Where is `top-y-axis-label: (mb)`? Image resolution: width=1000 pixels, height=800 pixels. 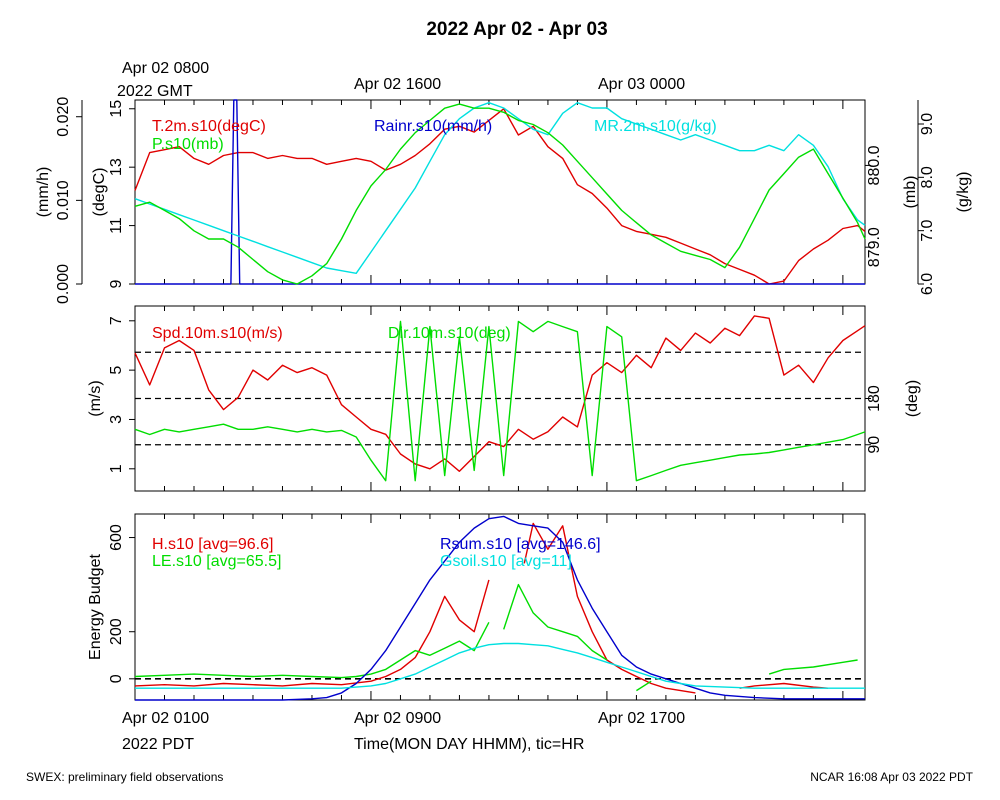 top-y-axis-label: (mb) is located at coordinates (910, 192).